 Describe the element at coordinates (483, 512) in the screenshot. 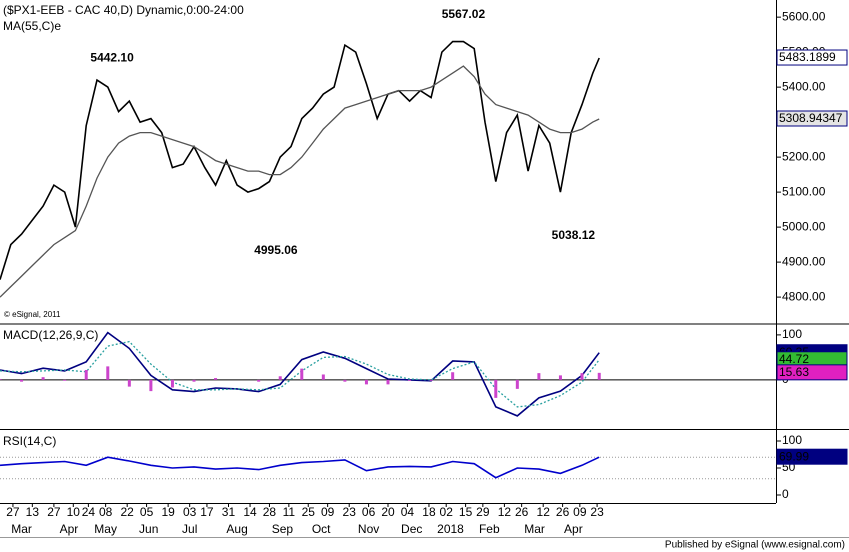

I see `x-tick-label: 29` at that location.